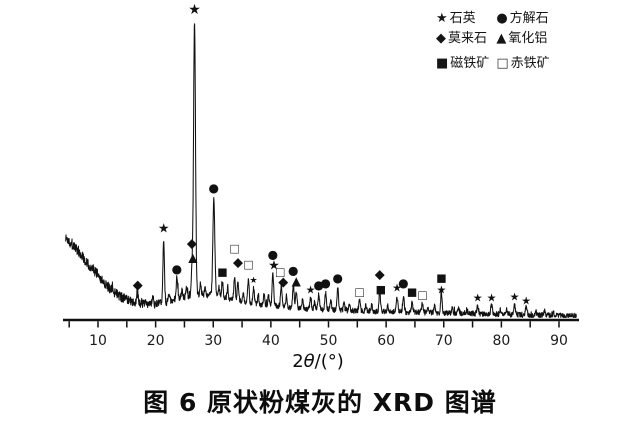  I want to click on legend-label-mullite: 莫来石, so click(468, 38).